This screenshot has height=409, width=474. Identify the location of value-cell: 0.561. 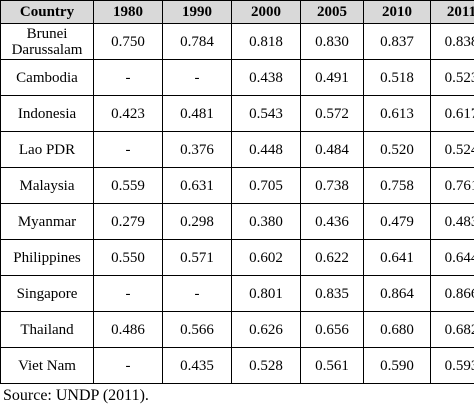
(332, 365).